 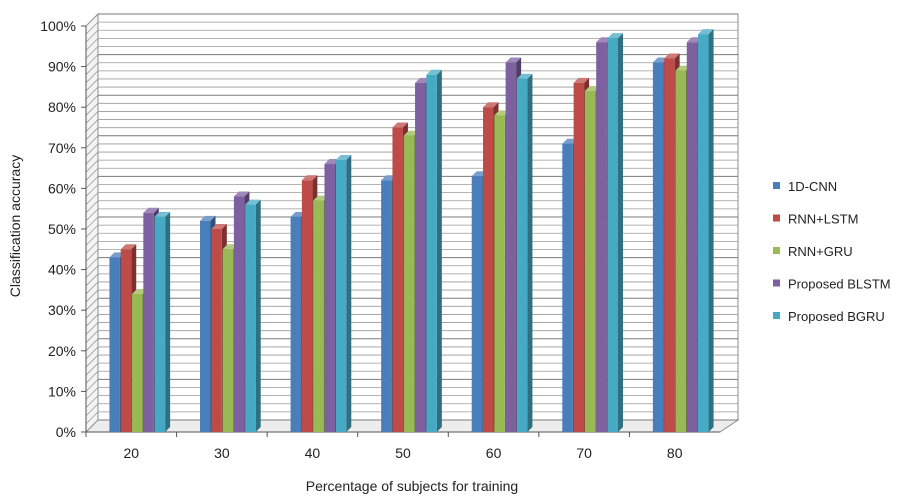 I want to click on y-tick-labels: 0% 10% 20% 30% 40% 50% 60% 70% 80% 90% 100%, so click(x=58, y=229).